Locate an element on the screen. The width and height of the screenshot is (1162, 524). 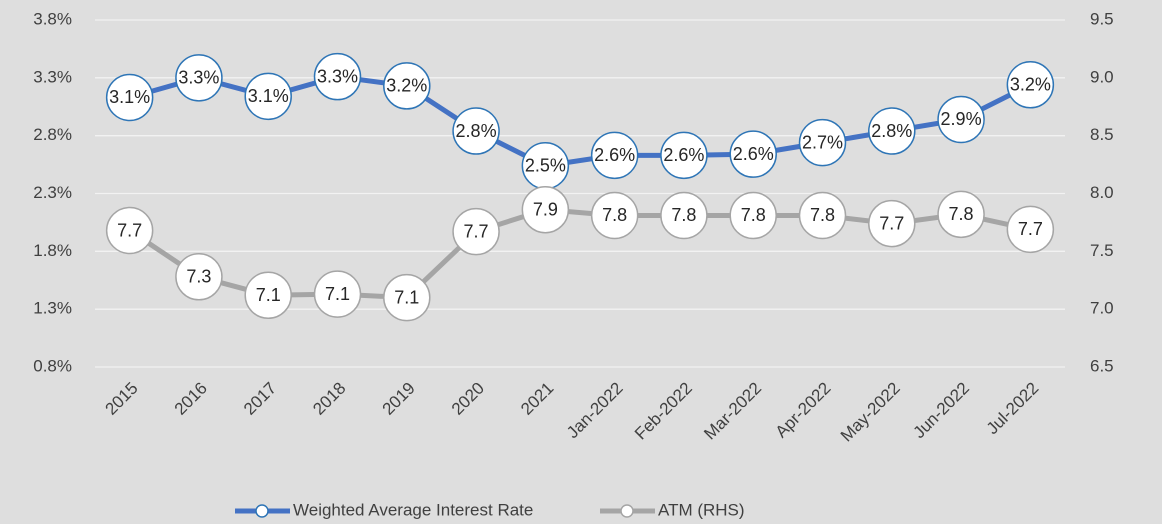
data-label: 2.7% is located at coordinates (822, 142).